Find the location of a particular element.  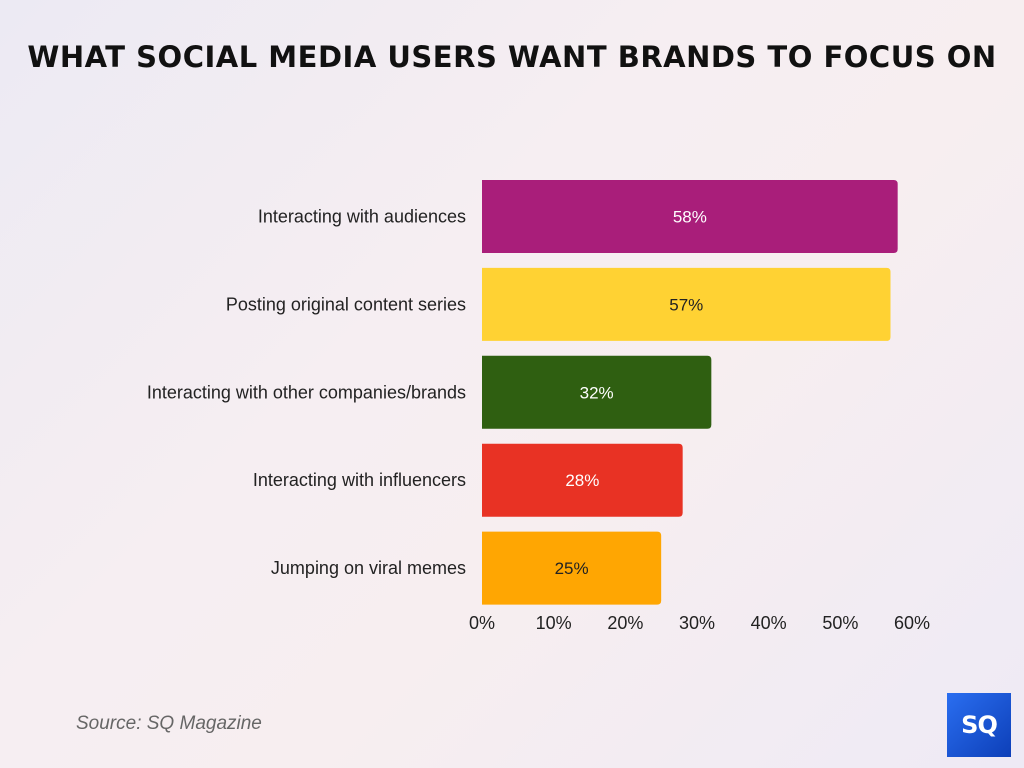

category-label: Jumping on viral memes is located at coordinates (368, 568).